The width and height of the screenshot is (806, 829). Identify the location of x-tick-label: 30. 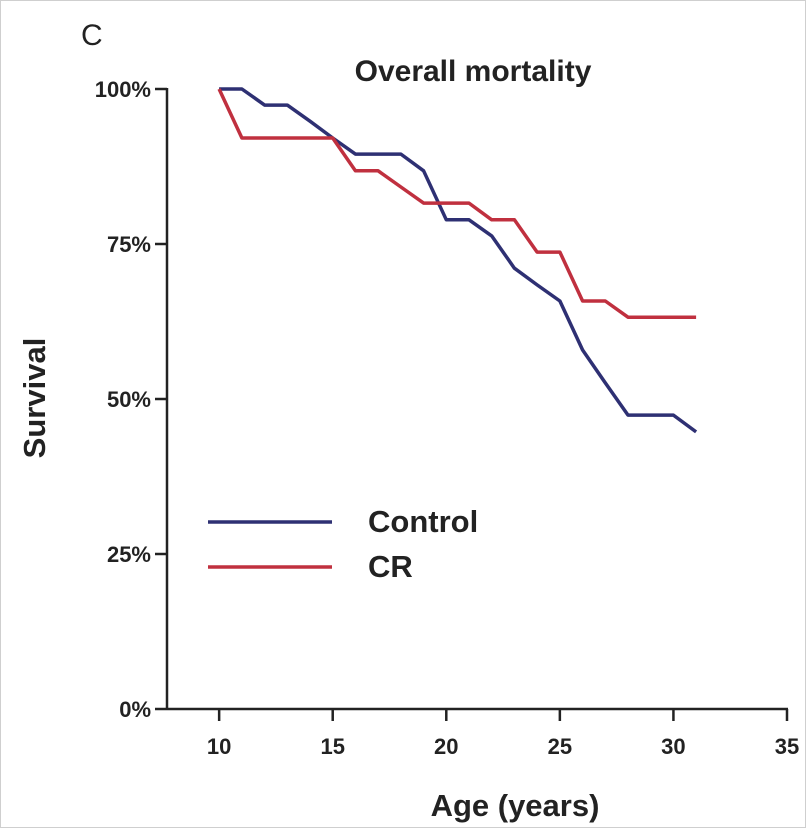
(673, 746).